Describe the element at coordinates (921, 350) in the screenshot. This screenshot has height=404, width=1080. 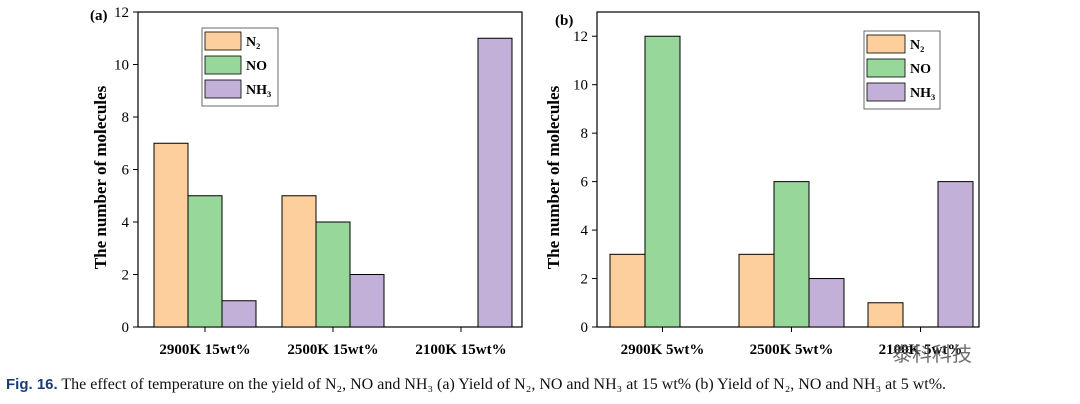
I see `x-tick-label: 2100K 5wt%` at that location.